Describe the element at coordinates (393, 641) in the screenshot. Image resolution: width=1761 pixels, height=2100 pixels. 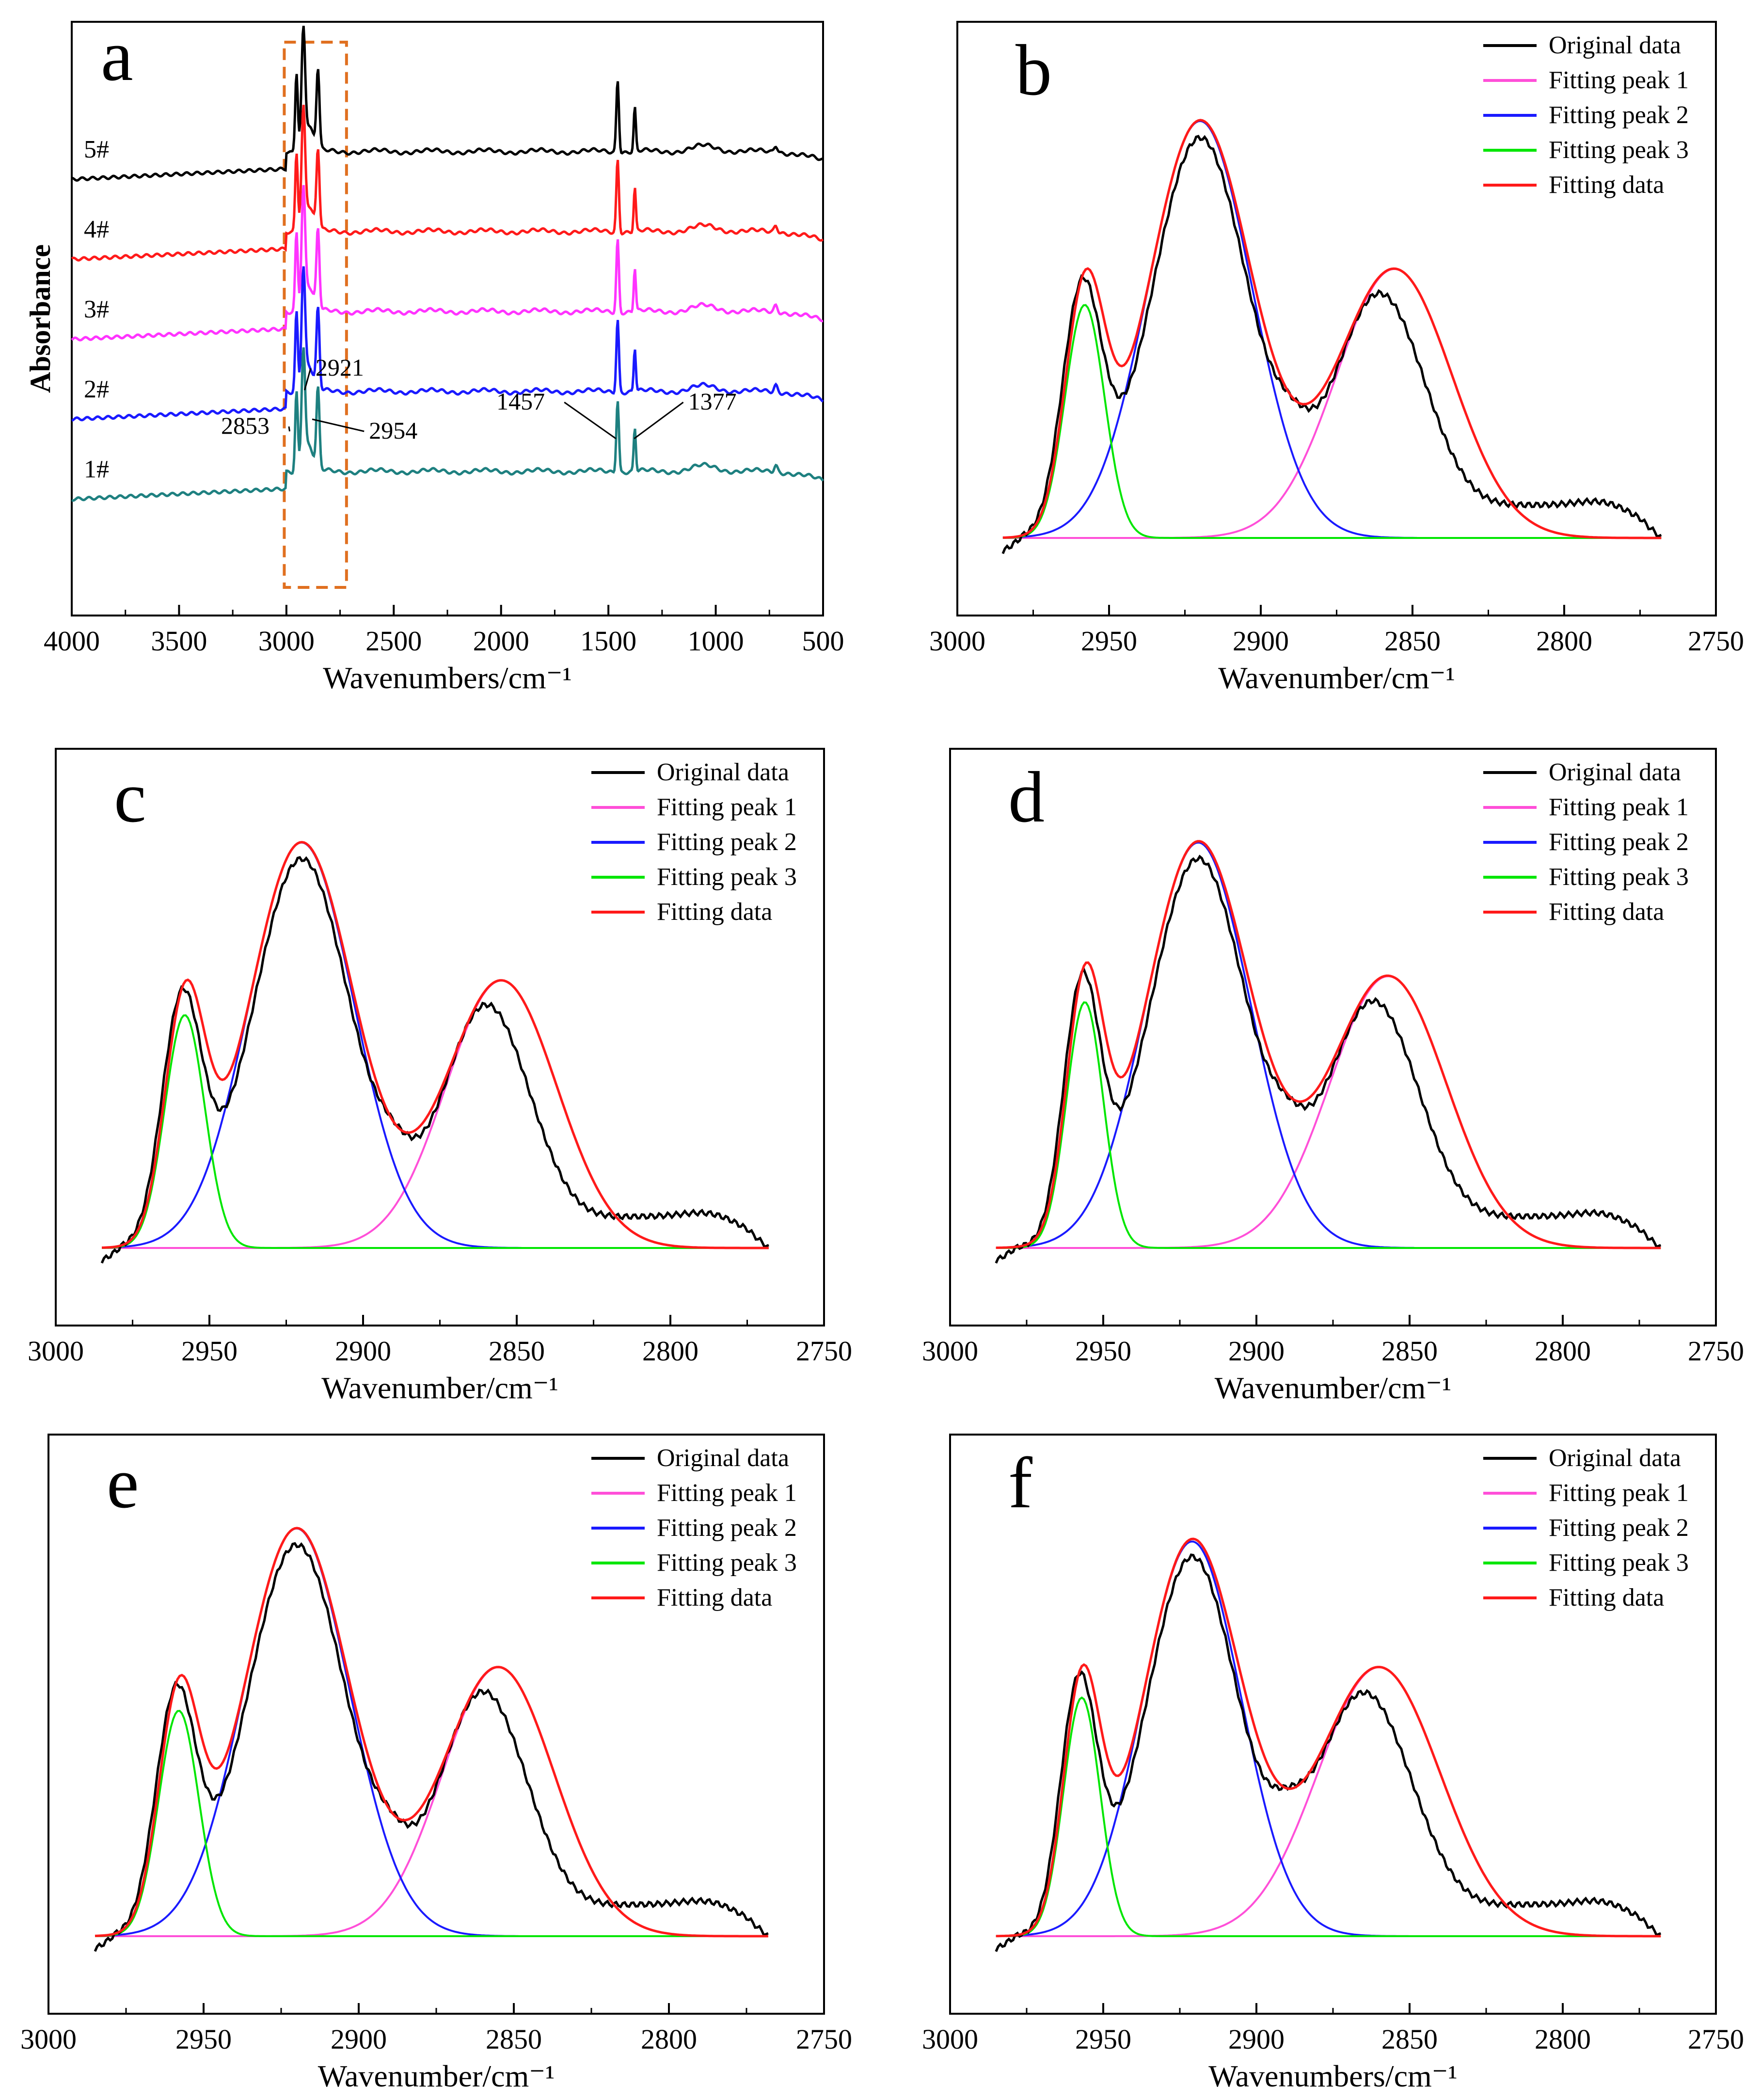
I see `panel-a-tick-label-2500: 2500` at that location.